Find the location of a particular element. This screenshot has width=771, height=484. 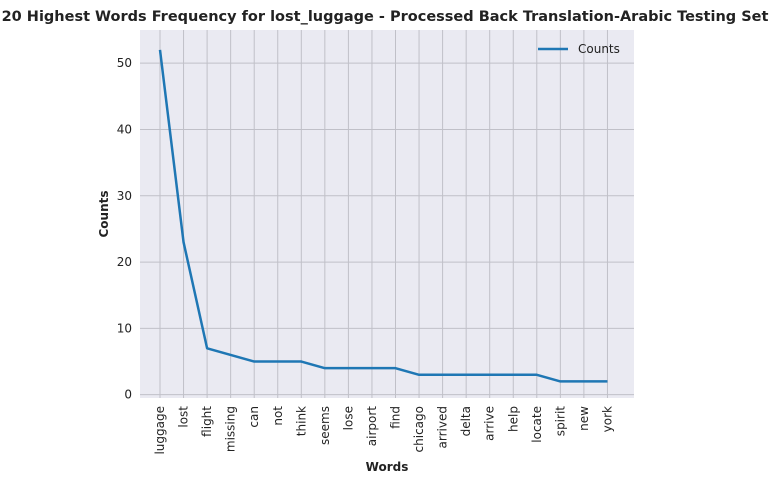

y-tick-label-50: 50 is located at coordinates (124, 63).